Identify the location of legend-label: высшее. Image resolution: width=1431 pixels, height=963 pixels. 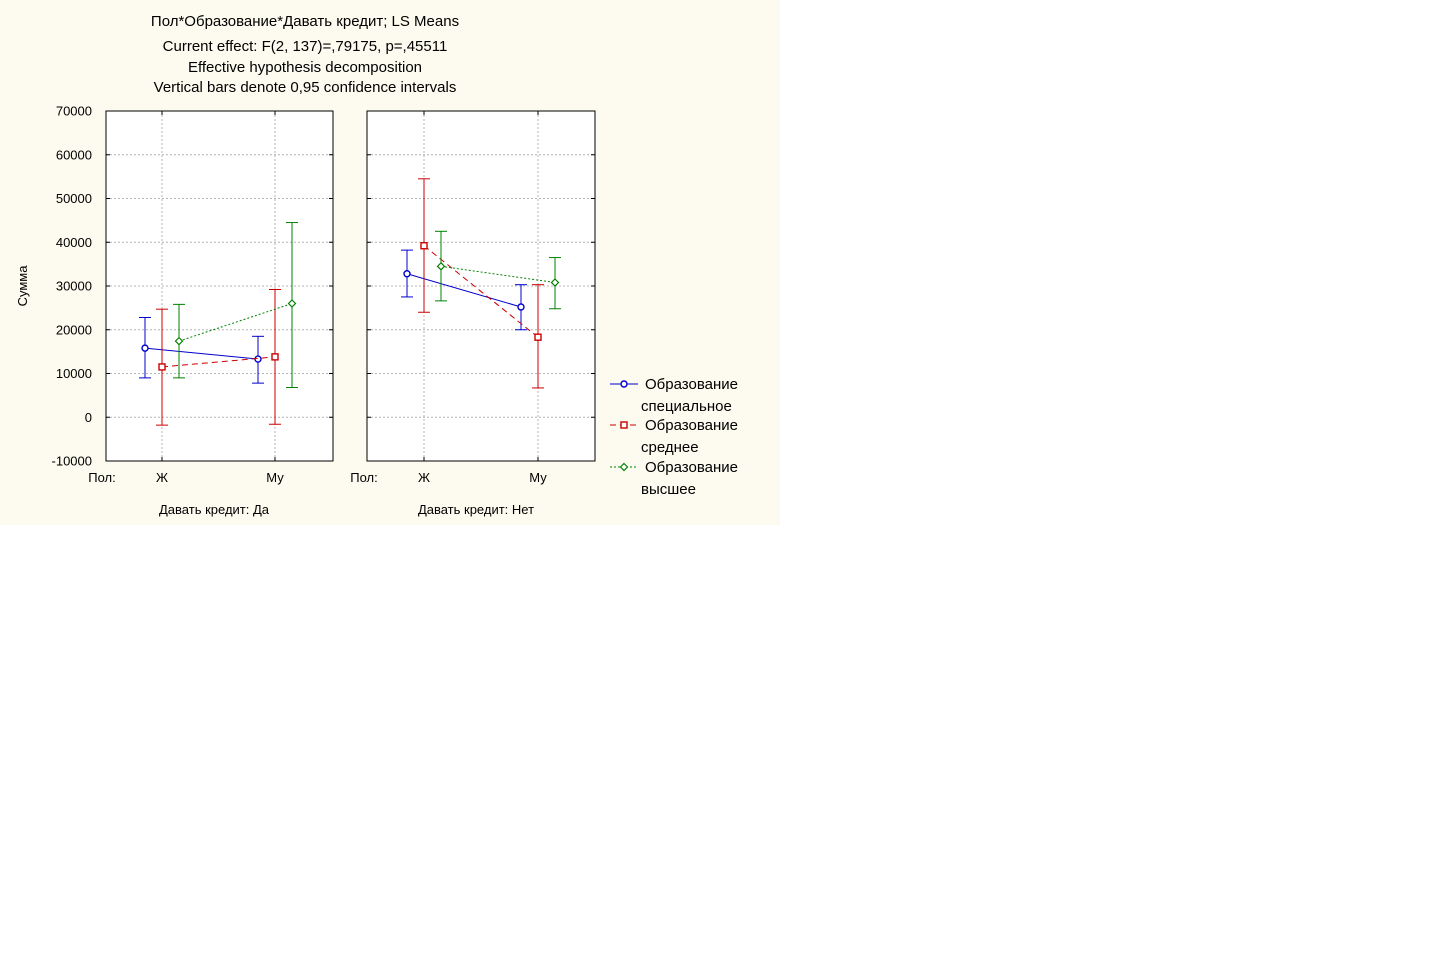
(668, 489).